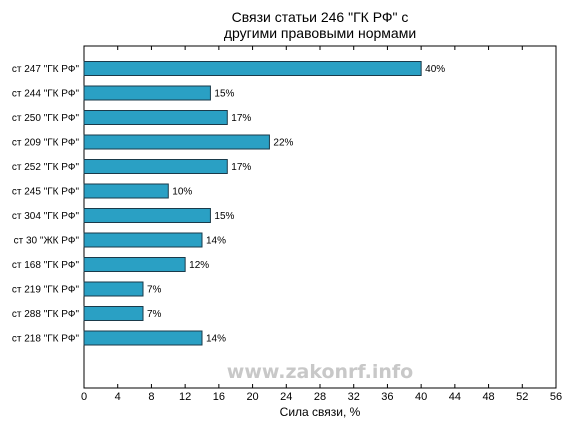  Describe the element at coordinates (46, 167) in the screenshot. I see `category-label: ст 252 "ГК РФ"` at that location.